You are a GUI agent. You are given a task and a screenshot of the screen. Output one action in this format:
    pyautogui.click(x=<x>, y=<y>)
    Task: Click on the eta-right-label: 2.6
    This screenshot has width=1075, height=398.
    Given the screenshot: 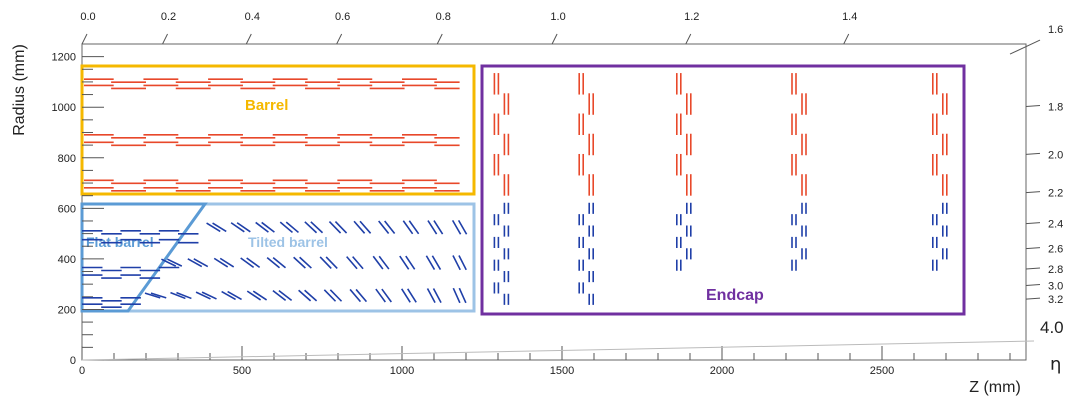 What is the action you would take?
    pyautogui.click(x=1055, y=250)
    